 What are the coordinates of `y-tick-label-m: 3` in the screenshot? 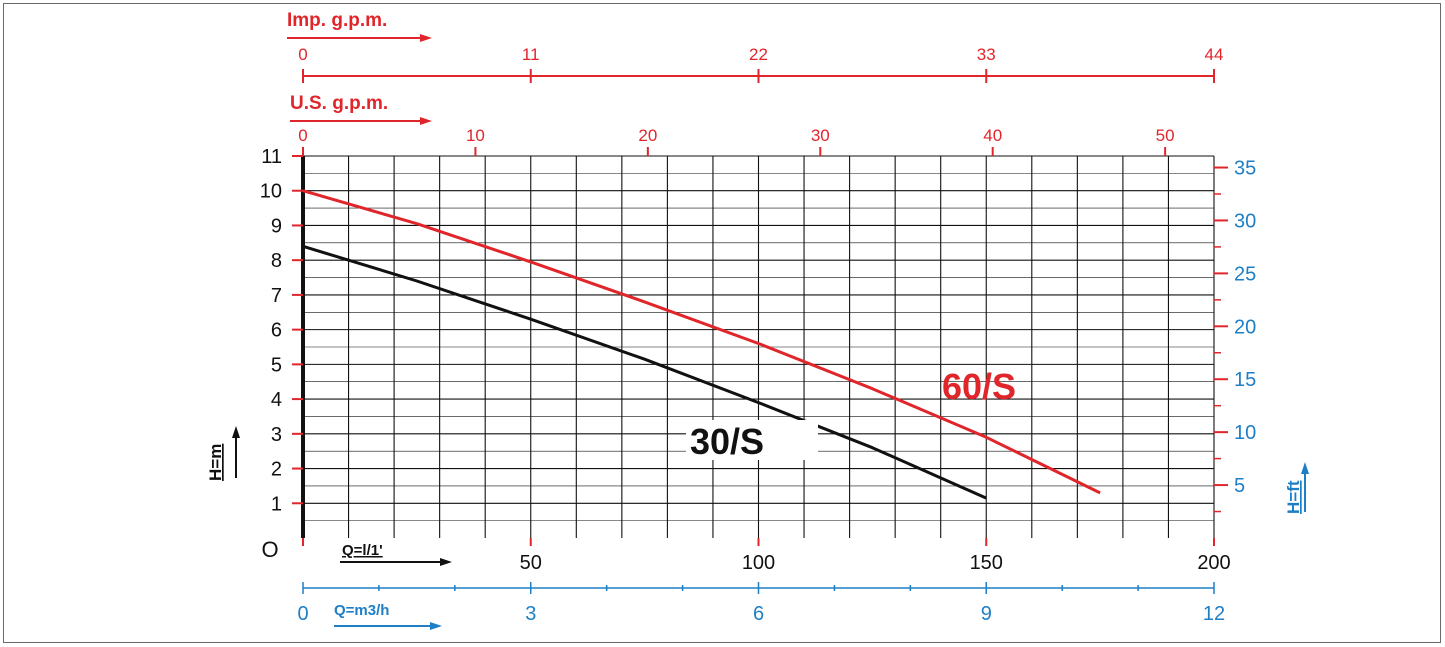 It's located at (276, 435).